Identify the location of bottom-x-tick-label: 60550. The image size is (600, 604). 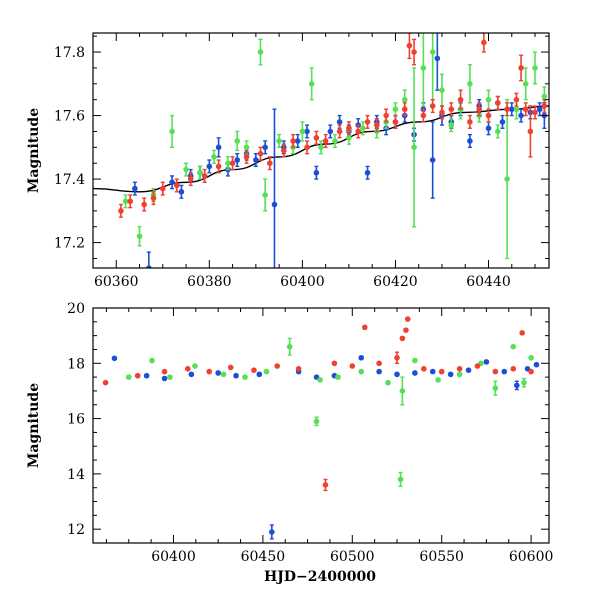
(441, 557).